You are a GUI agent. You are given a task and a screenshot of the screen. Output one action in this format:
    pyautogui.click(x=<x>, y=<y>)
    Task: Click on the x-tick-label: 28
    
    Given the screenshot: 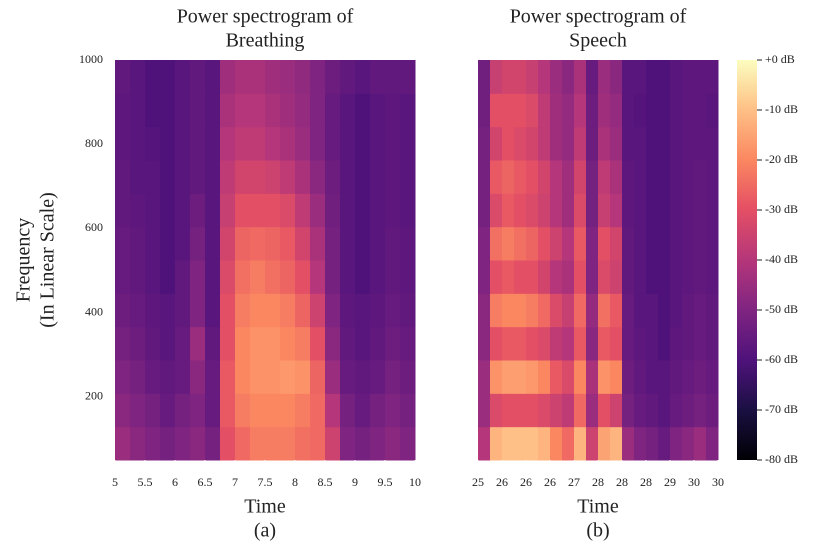 What is the action you would take?
    pyautogui.click(x=646, y=482)
    